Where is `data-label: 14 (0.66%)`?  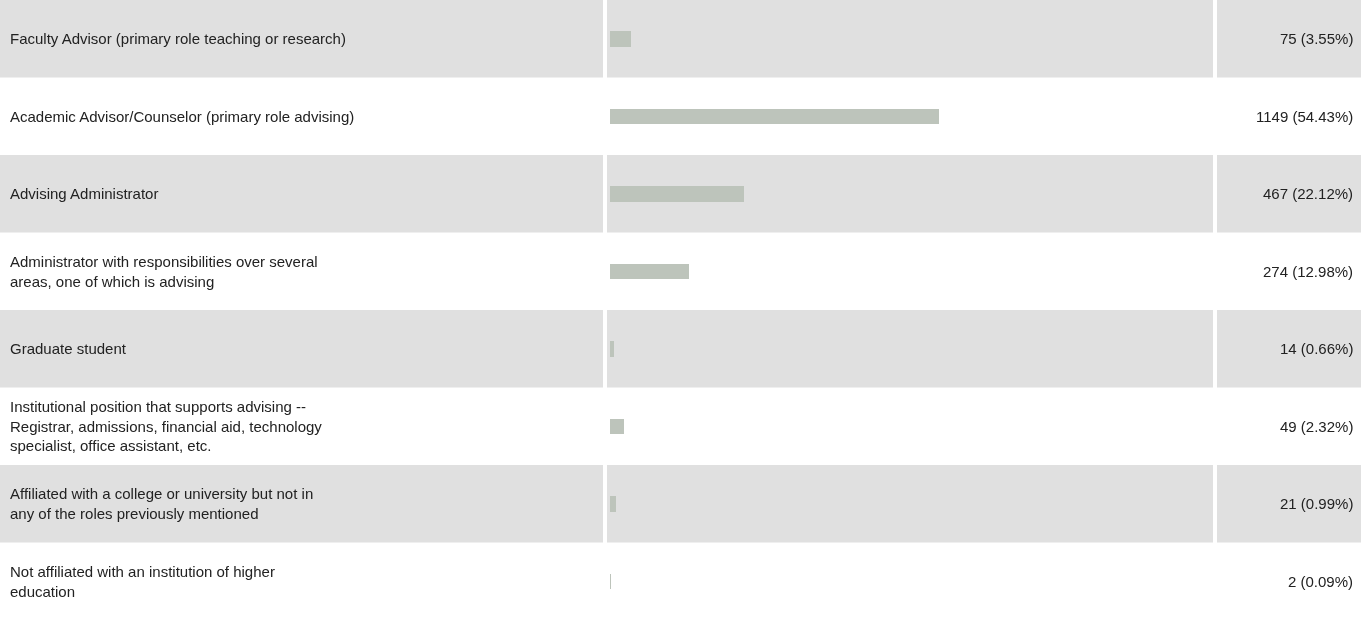 data-label: 14 (0.66%) is located at coordinates (1317, 348).